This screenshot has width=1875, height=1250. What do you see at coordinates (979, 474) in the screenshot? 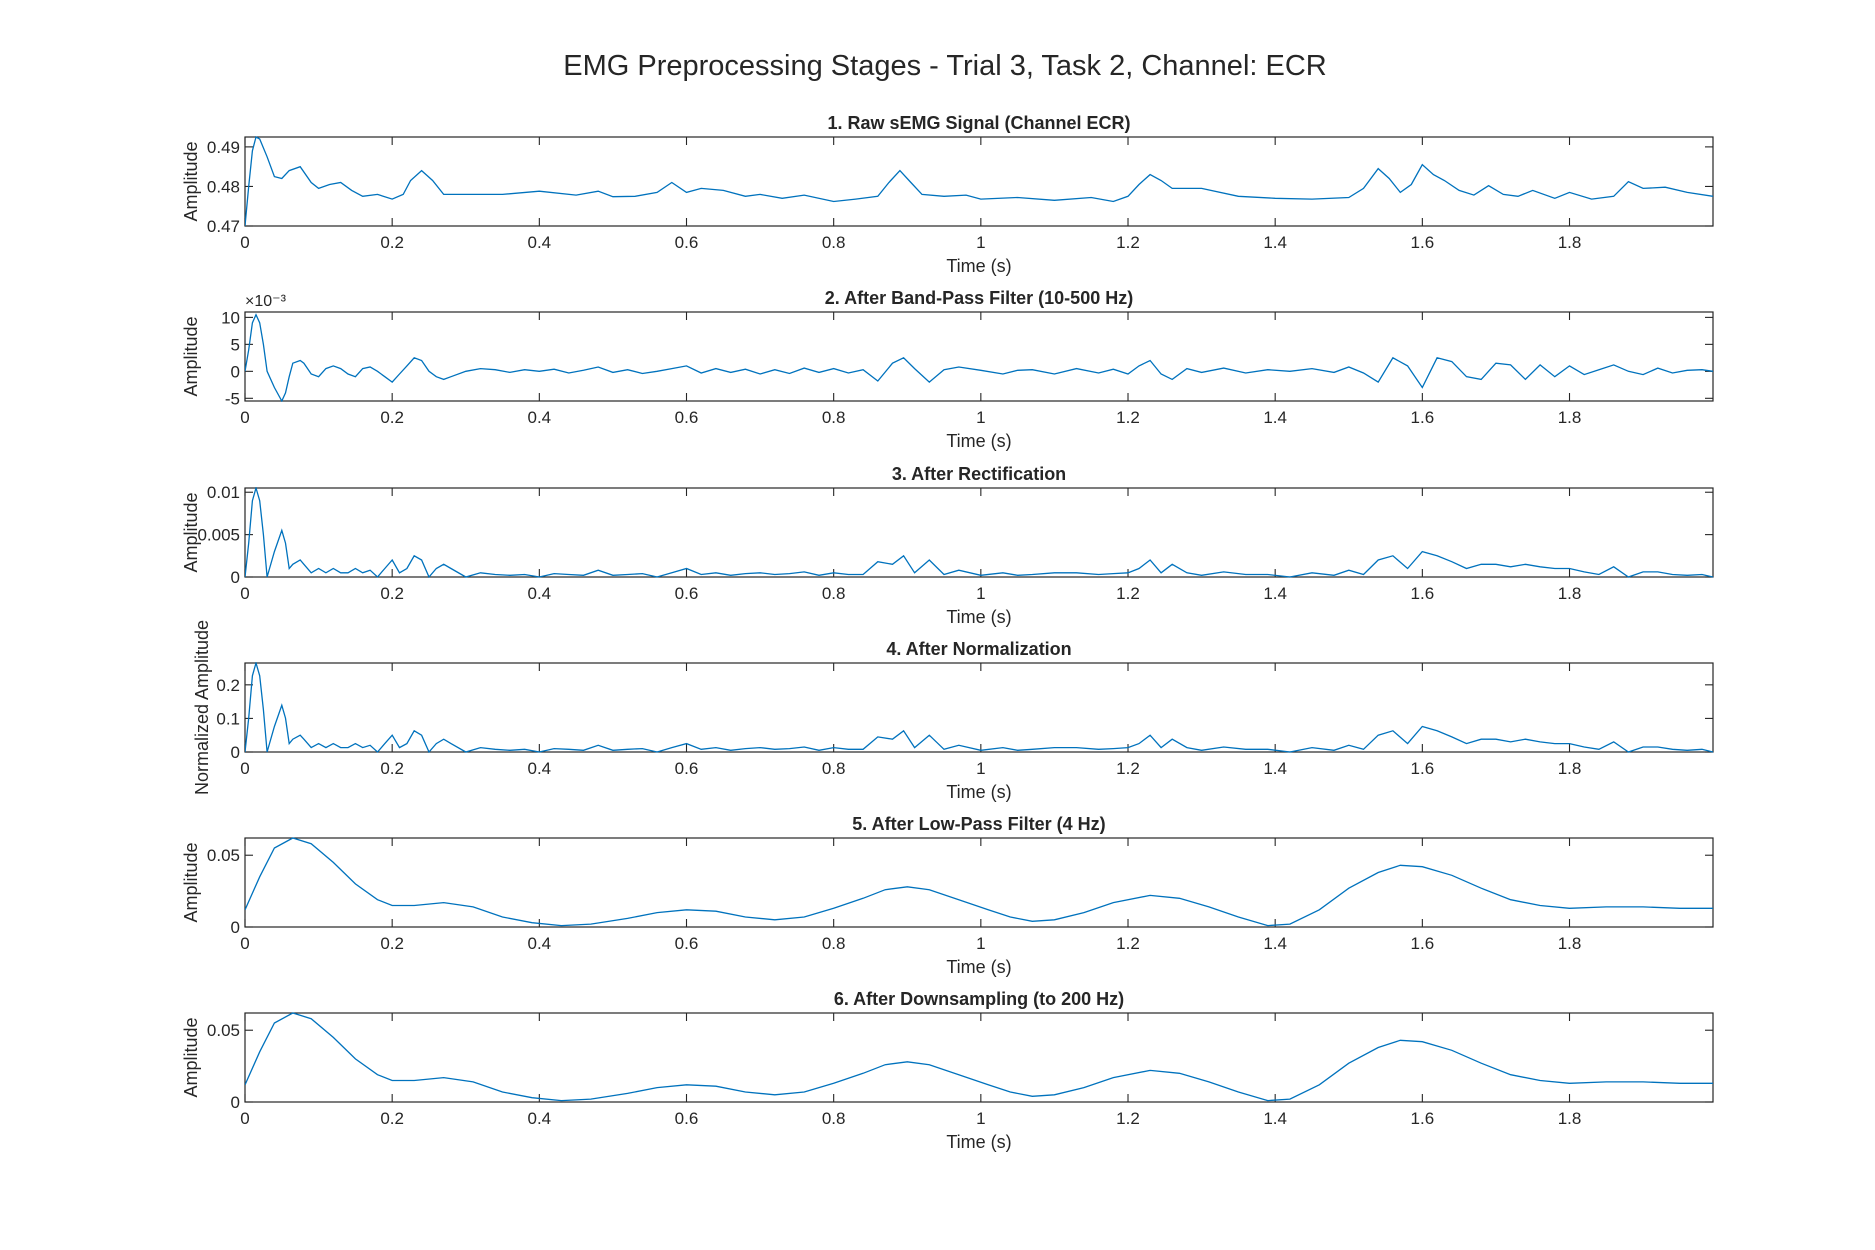
I see `subplot-title: 3. After Rectification` at bounding box center [979, 474].